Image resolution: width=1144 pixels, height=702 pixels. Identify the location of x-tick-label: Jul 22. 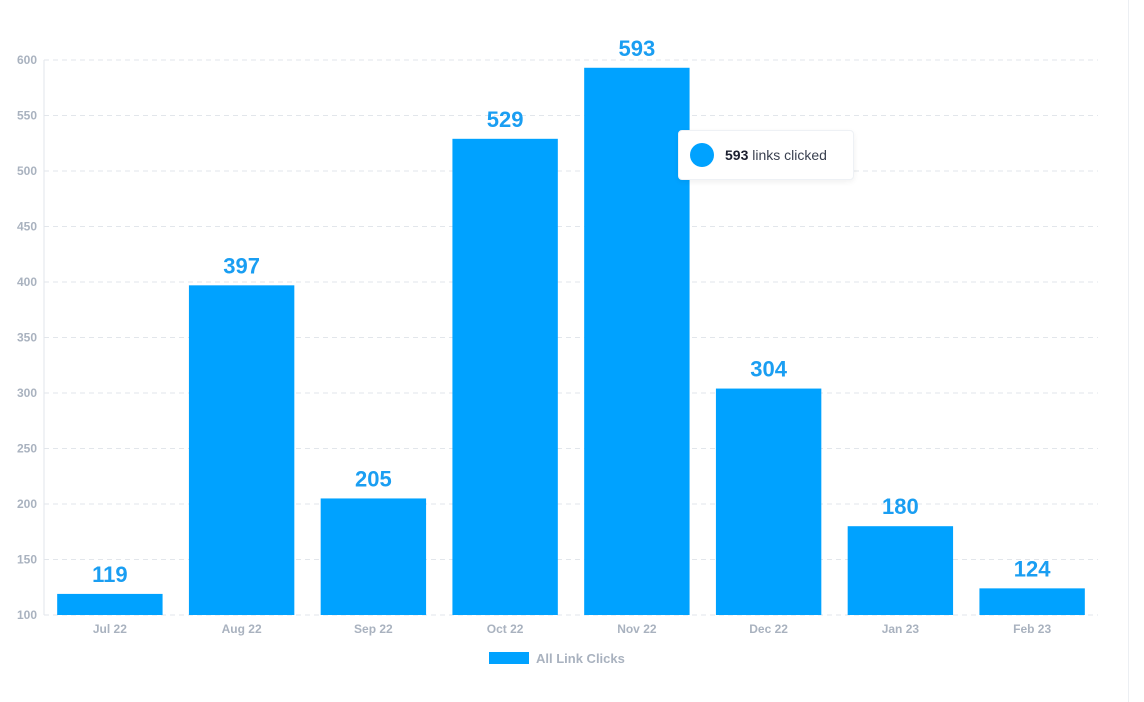
(110, 629).